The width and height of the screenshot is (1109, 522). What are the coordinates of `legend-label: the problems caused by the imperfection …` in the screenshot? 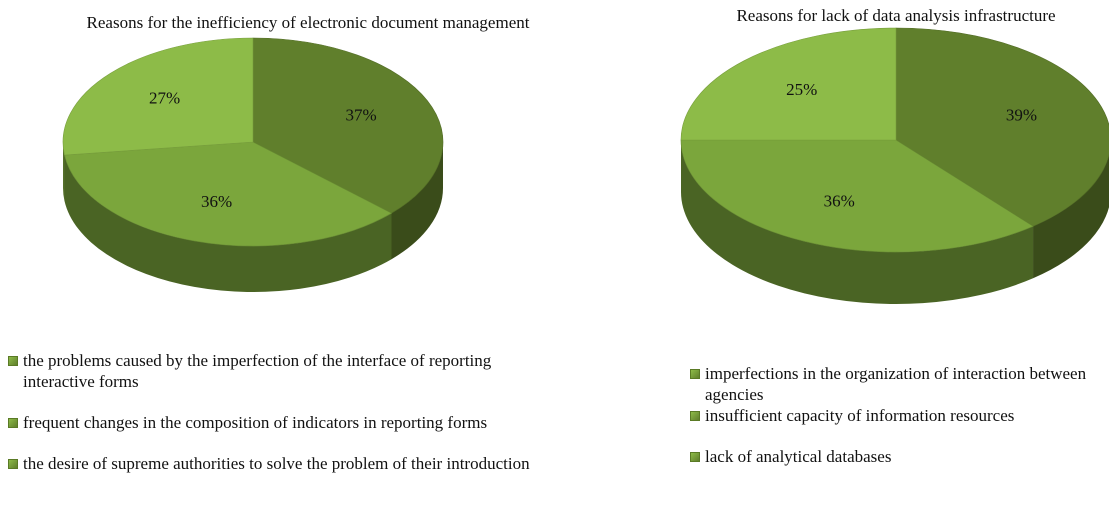 It's located at (257, 371).